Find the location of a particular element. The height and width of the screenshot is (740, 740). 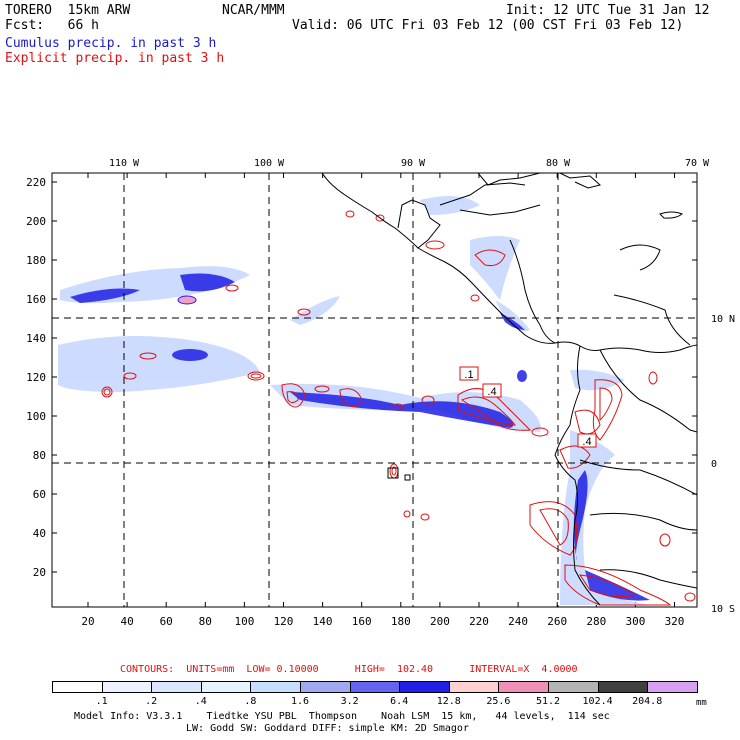

colorbar-label: 12.8 is located at coordinates (448, 701).